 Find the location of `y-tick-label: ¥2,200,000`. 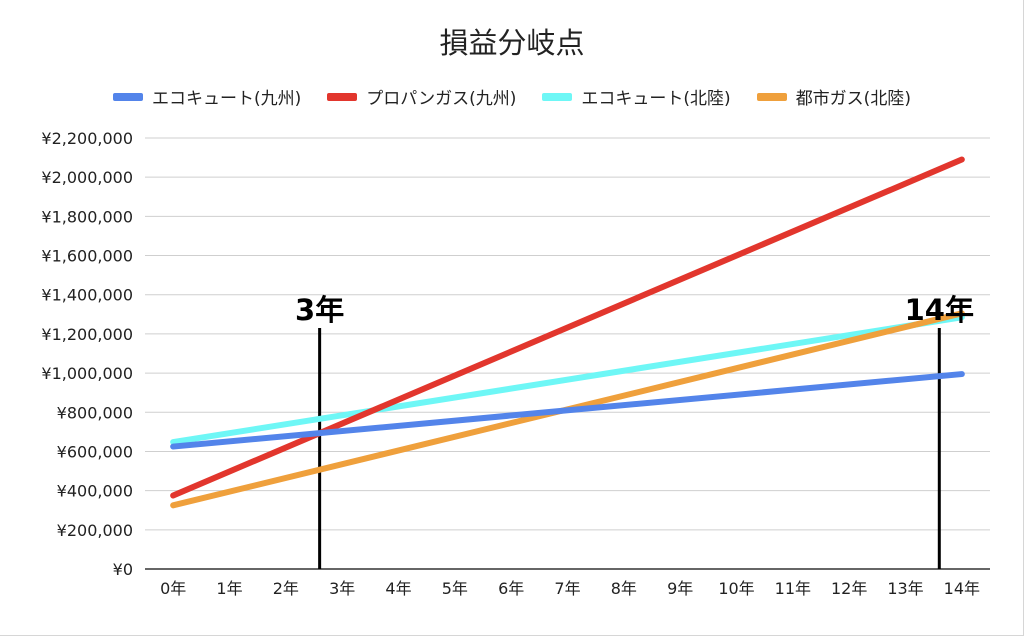

y-tick-label: ¥2,200,000 is located at coordinates (87, 138).